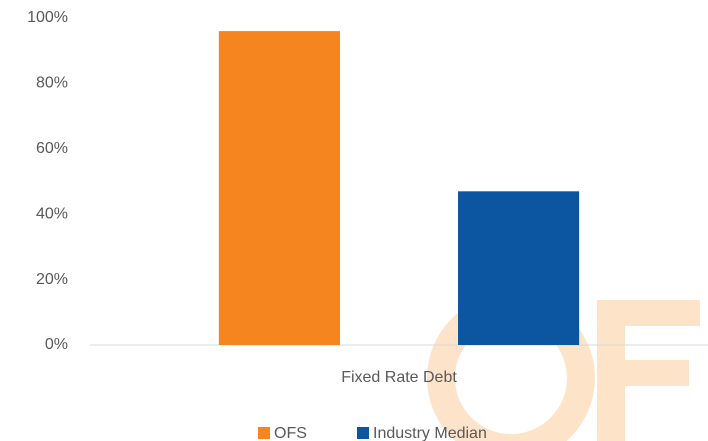  What do you see at coordinates (52, 148) in the screenshot?
I see `y-tick-label: 60%` at bounding box center [52, 148].